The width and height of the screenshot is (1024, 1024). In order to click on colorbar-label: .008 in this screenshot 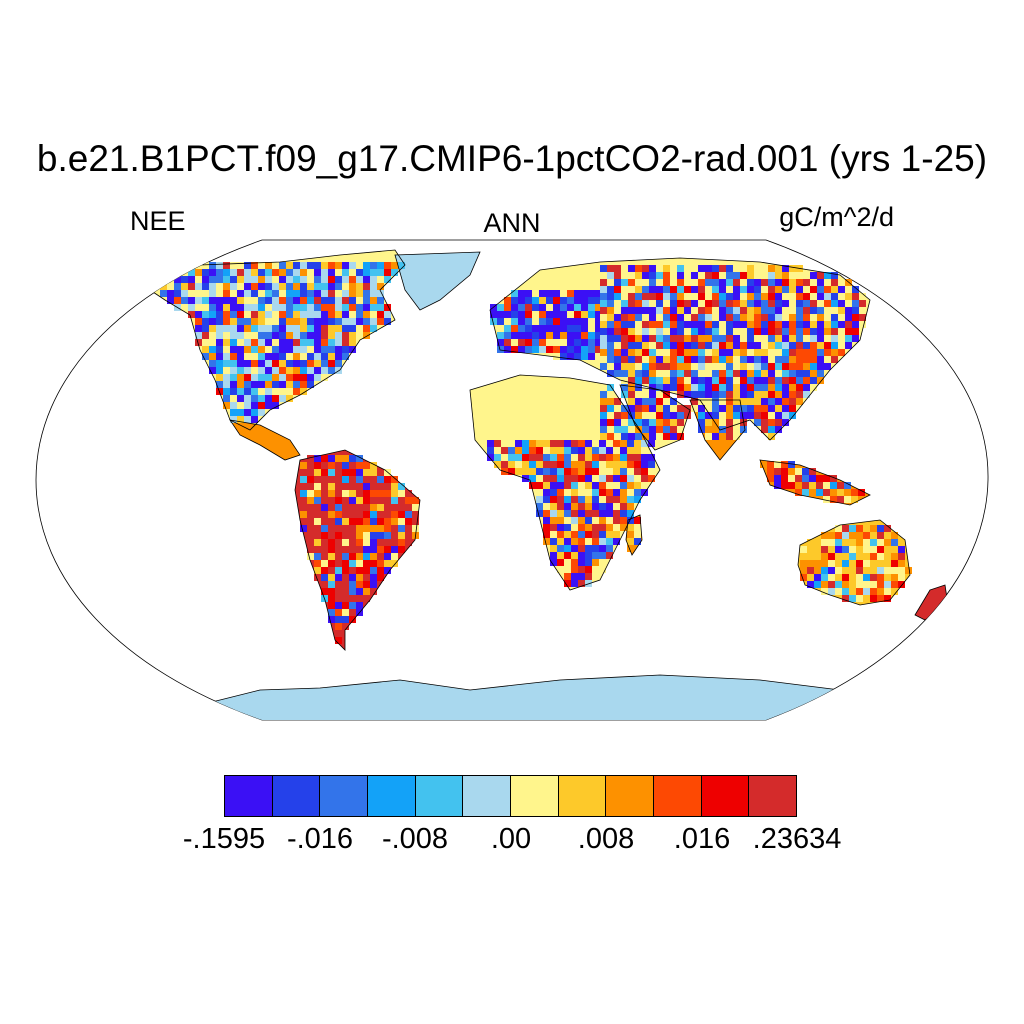, I will do `click(606, 839)`.